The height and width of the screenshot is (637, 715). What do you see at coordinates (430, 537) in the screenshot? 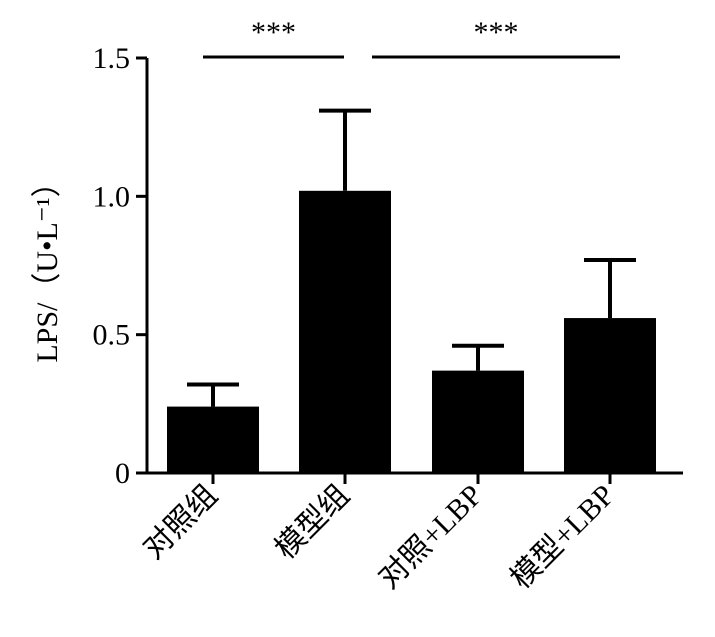
I see `category-label: 对照+LBP` at bounding box center [430, 537].